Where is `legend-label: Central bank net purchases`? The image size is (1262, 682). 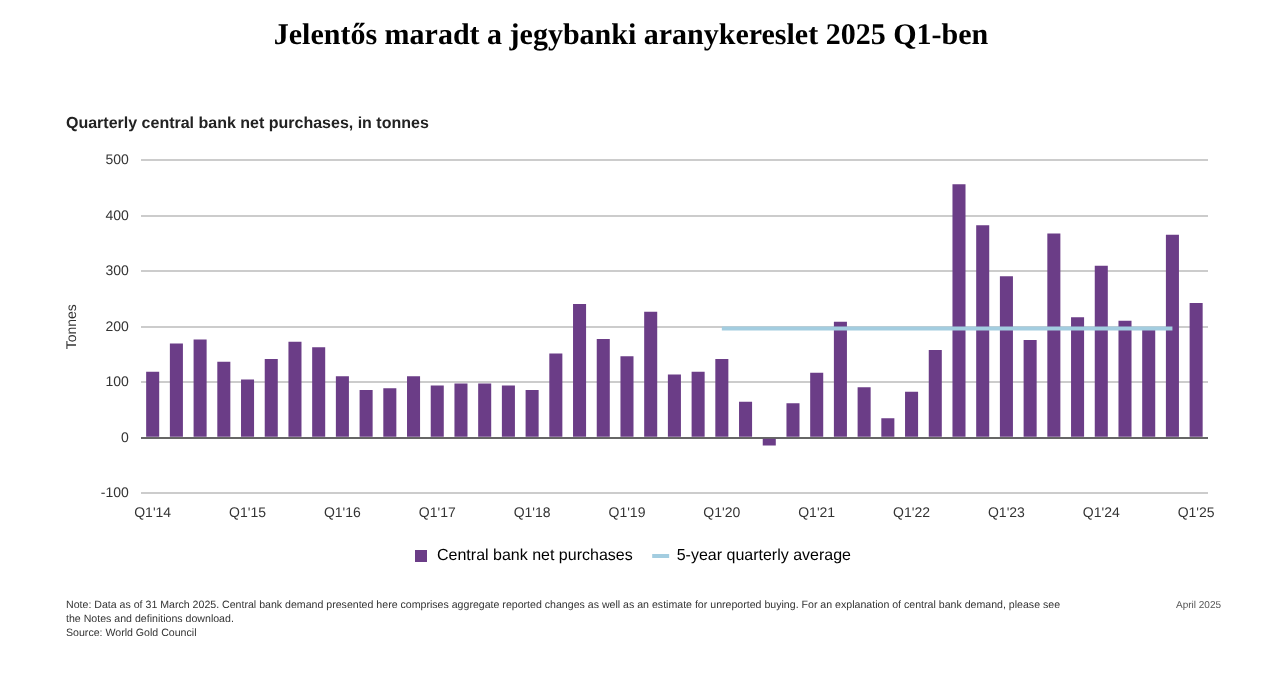 legend-label: Central bank net purchases is located at coordinates (535, 555).